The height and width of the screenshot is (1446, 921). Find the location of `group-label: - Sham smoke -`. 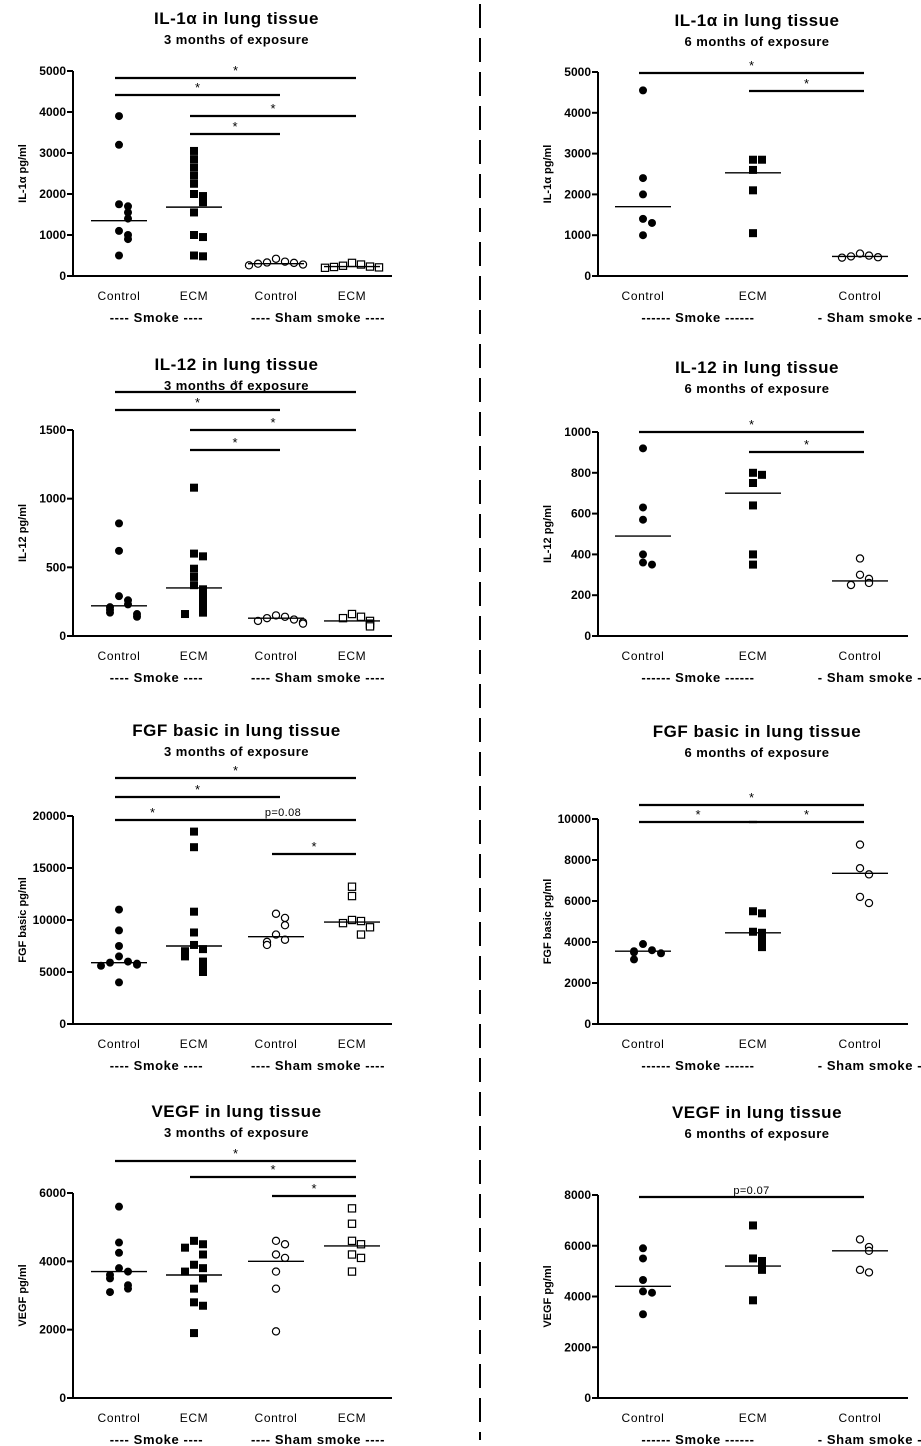

group-label: - Sham smoke - is located at coordinates (869, 1439).